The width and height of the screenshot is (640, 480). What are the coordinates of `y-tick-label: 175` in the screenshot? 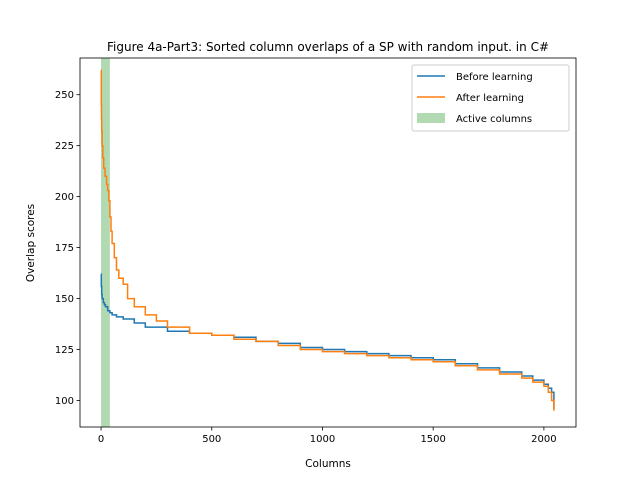 It's located at (64, 248).